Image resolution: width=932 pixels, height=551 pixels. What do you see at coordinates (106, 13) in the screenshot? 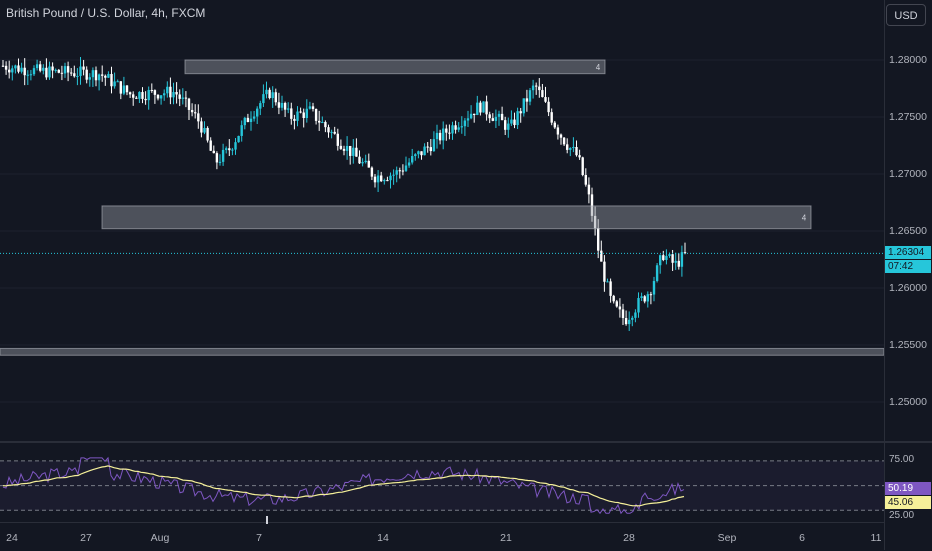
I see `symbol-title: British Pound / U.S. Dollar, 4h, FXCM` at bounding box center [106, 13].